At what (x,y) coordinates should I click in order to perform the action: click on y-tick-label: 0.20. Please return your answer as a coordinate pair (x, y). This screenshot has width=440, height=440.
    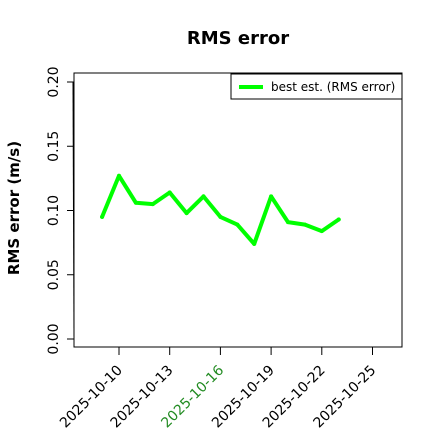
    Looking at the image, I should click on (54, 81).